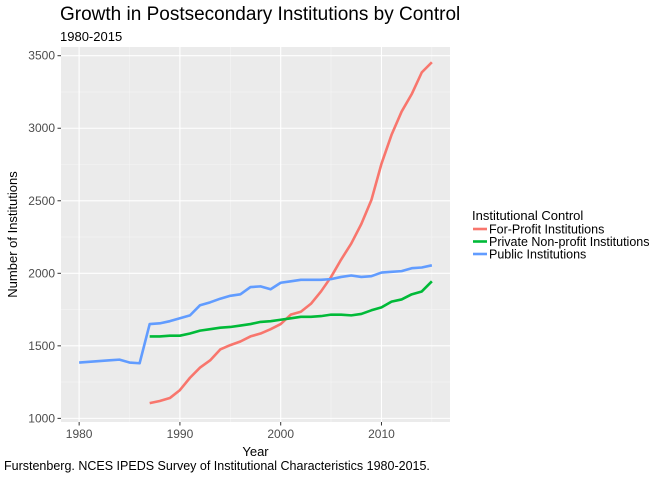 Image resolution: width=672 pixels, height=480 pixels. I want to click on y-tick-label: 1000, so click(41, 418).